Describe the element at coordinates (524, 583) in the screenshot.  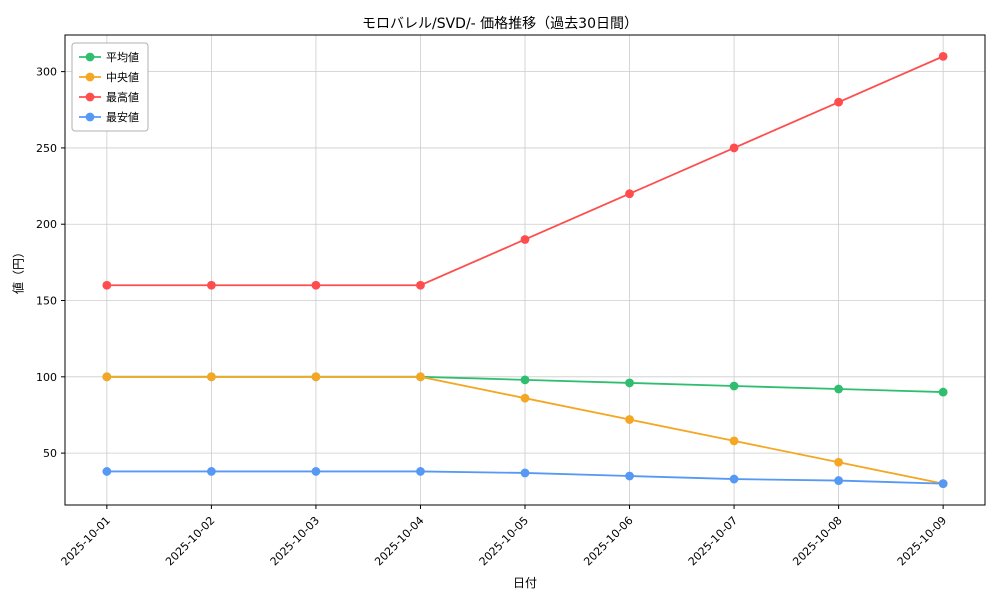
I see `x-axis-label: 日付` at that location.